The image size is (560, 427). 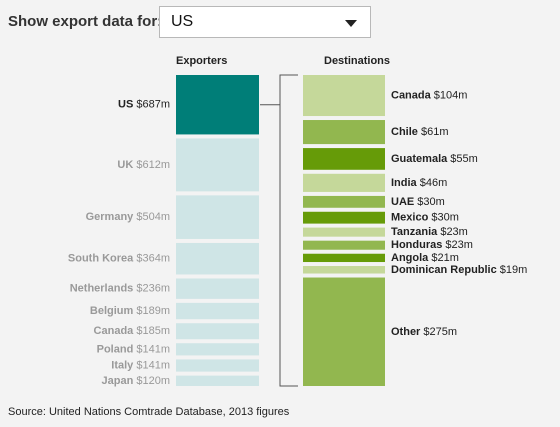 What do you see at coordinates (217, 217) in the screenshot?
I see `exporter-bar-germany` at bounding box center [217, 217].